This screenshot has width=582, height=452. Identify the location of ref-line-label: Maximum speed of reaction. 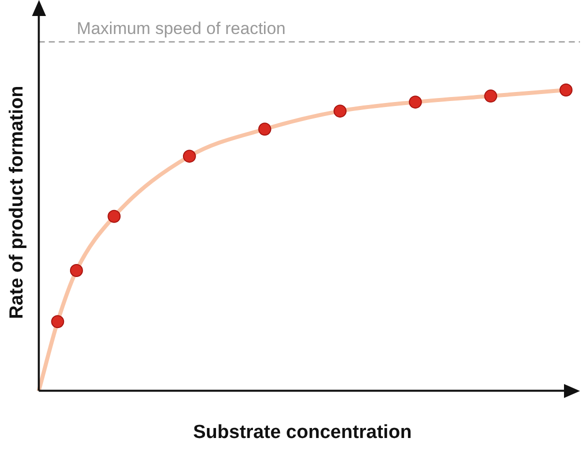
(181, 28).